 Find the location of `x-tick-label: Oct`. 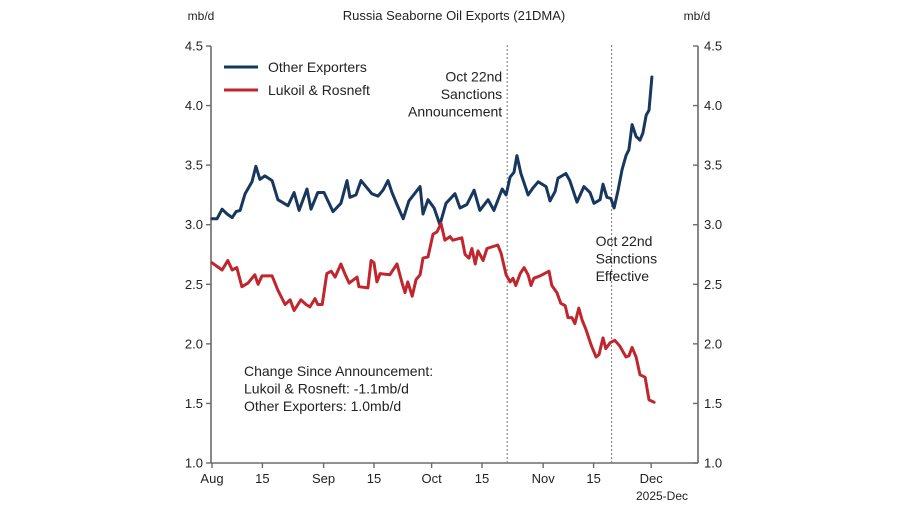

x-tick-label: Oct is located at coordinates (431, 478).